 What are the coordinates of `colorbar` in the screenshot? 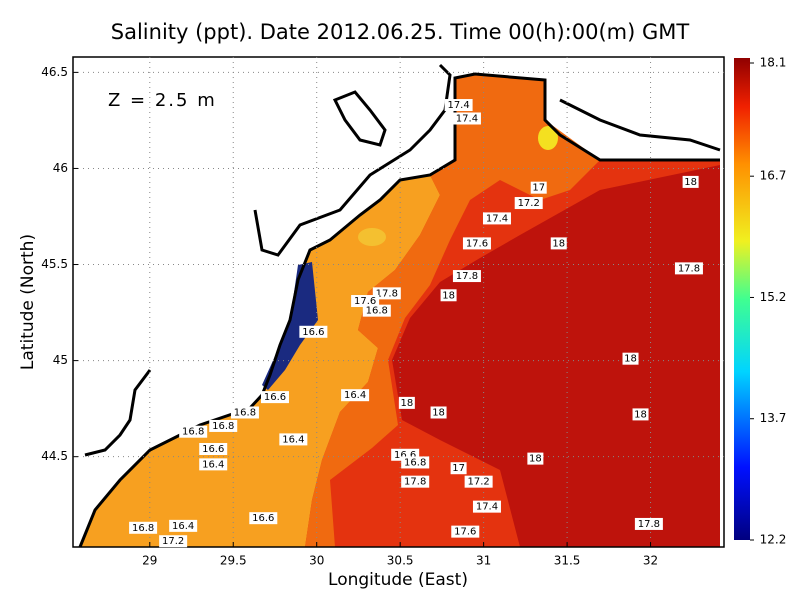 It's located at (742, 299).